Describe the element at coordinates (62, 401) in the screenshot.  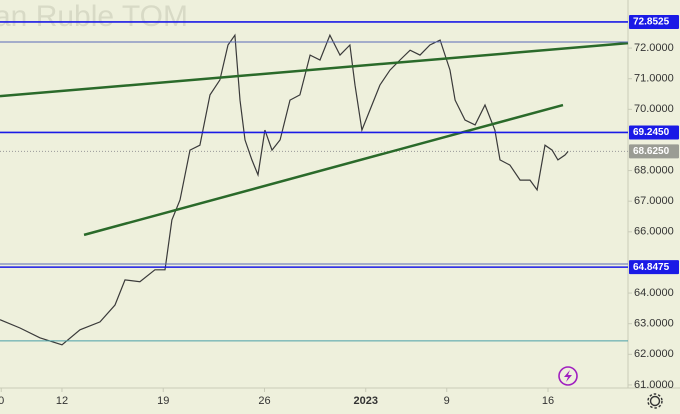
I see `x-tick-label: 12` at that location.